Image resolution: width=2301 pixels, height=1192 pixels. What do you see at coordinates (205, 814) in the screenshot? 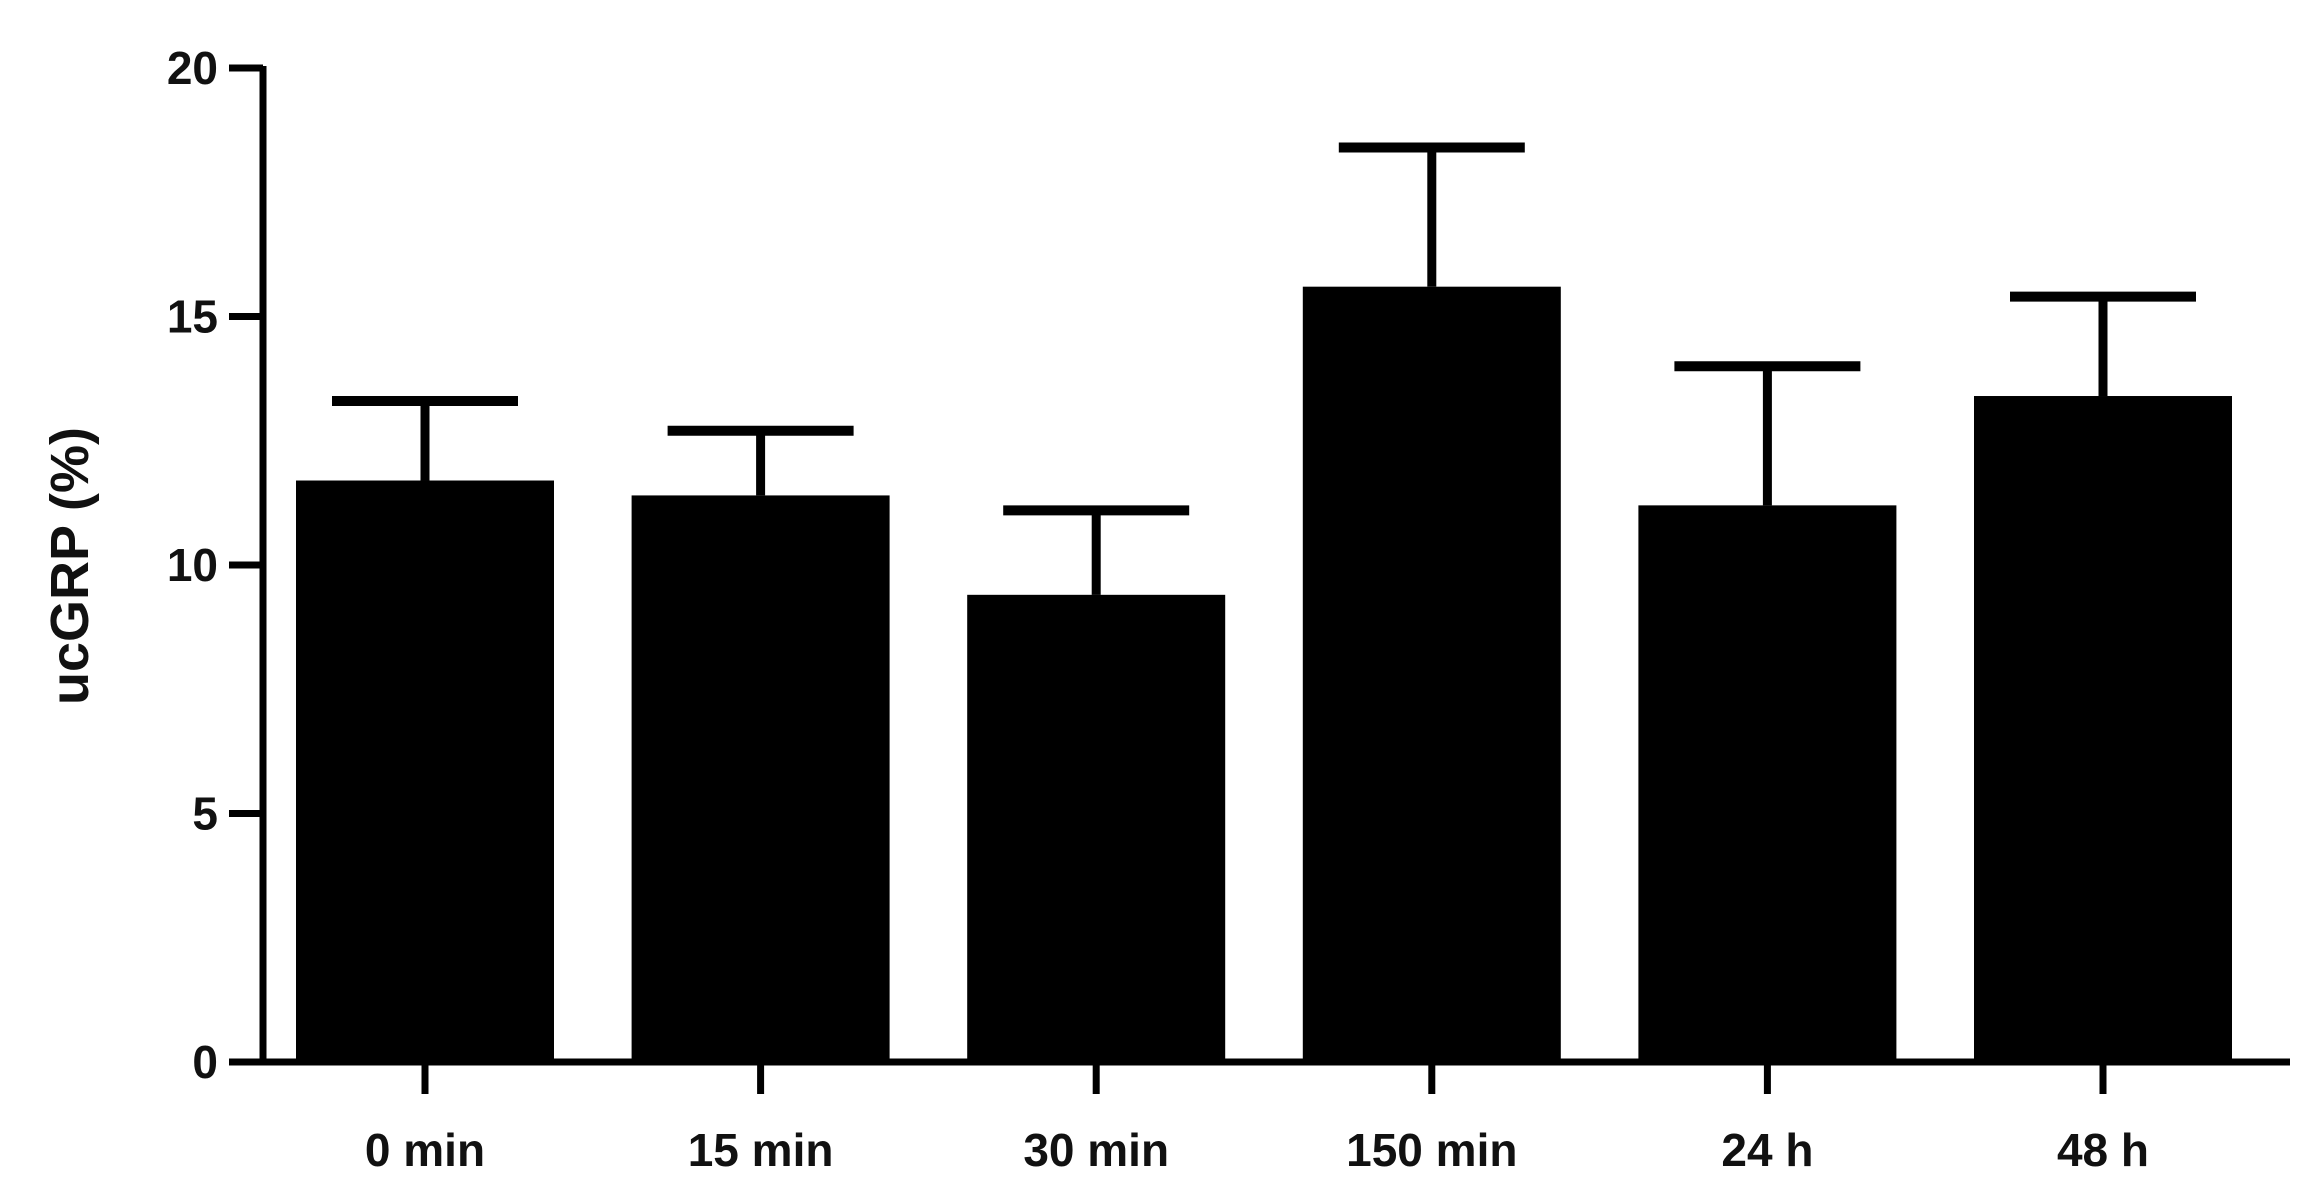
I see `y-tick-label: 5` at bounding box center [205, 814].